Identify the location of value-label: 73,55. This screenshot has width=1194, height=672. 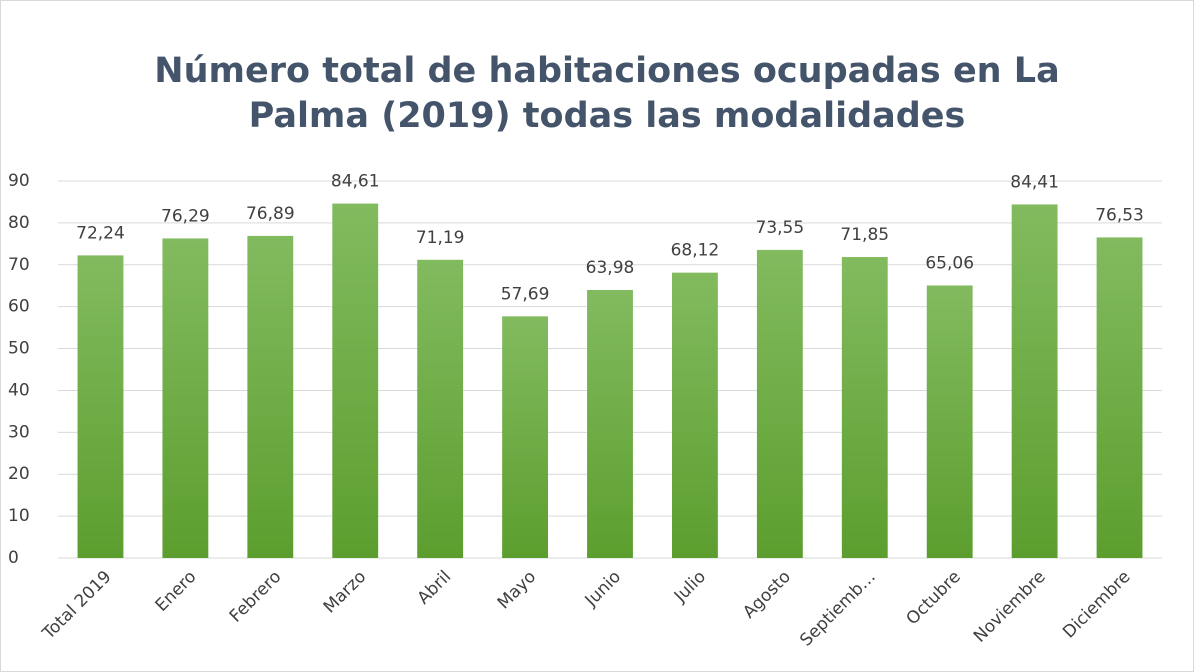
(780, 228).